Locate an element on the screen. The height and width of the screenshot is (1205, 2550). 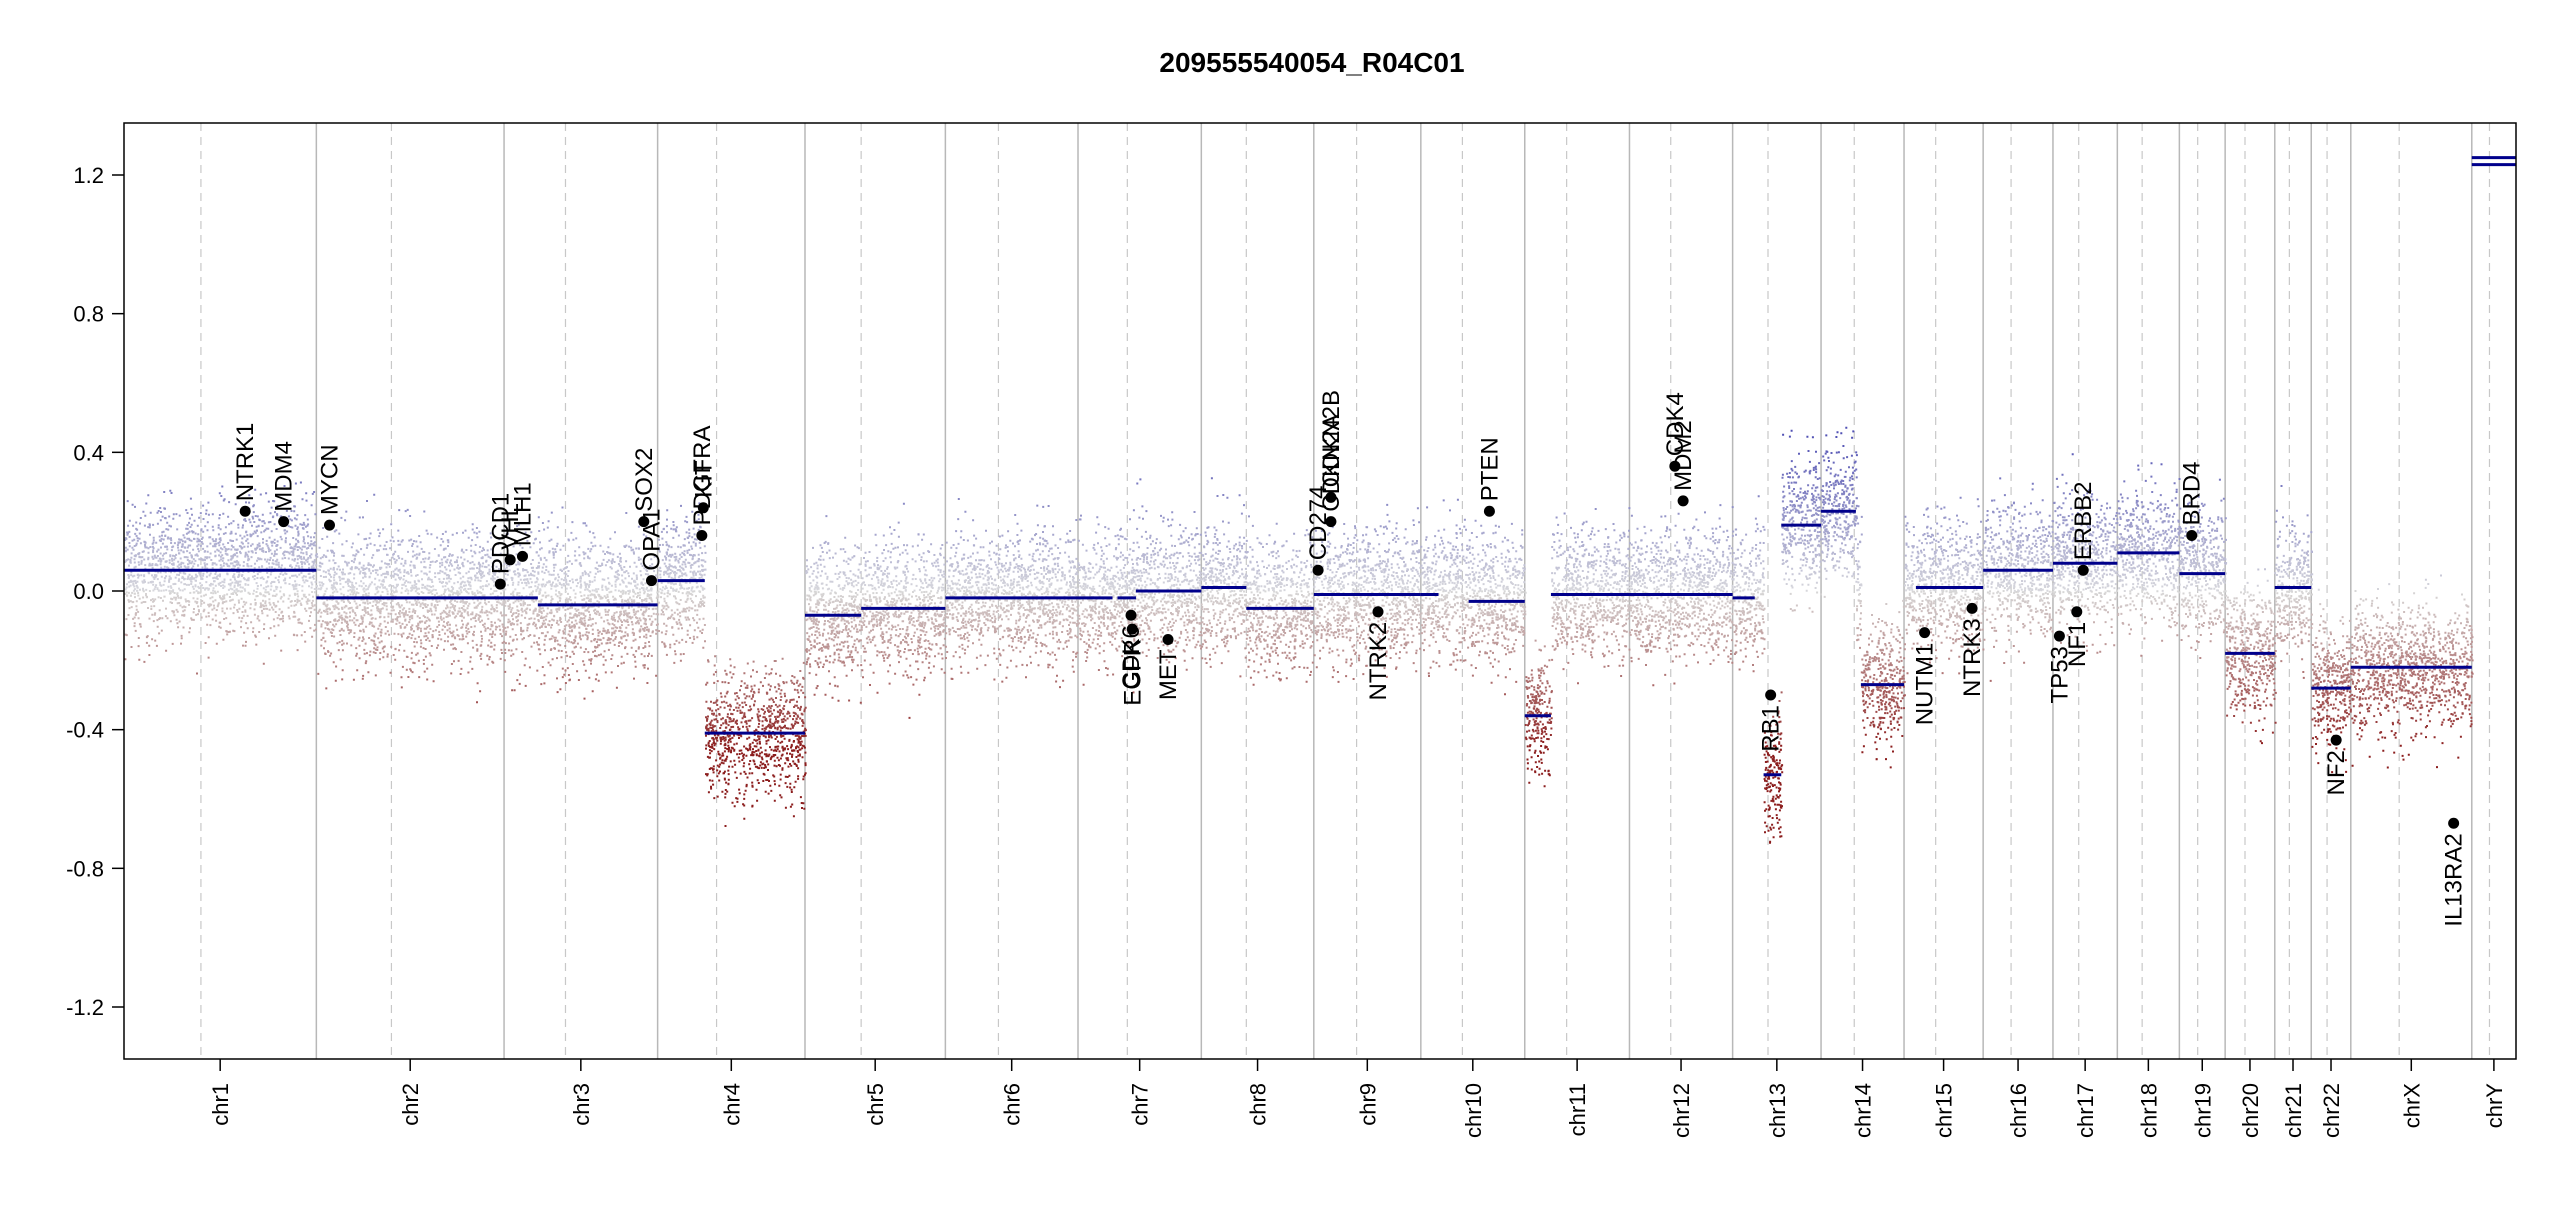
x-tick-label: chr11 is located at coordinates (1577, 1109).